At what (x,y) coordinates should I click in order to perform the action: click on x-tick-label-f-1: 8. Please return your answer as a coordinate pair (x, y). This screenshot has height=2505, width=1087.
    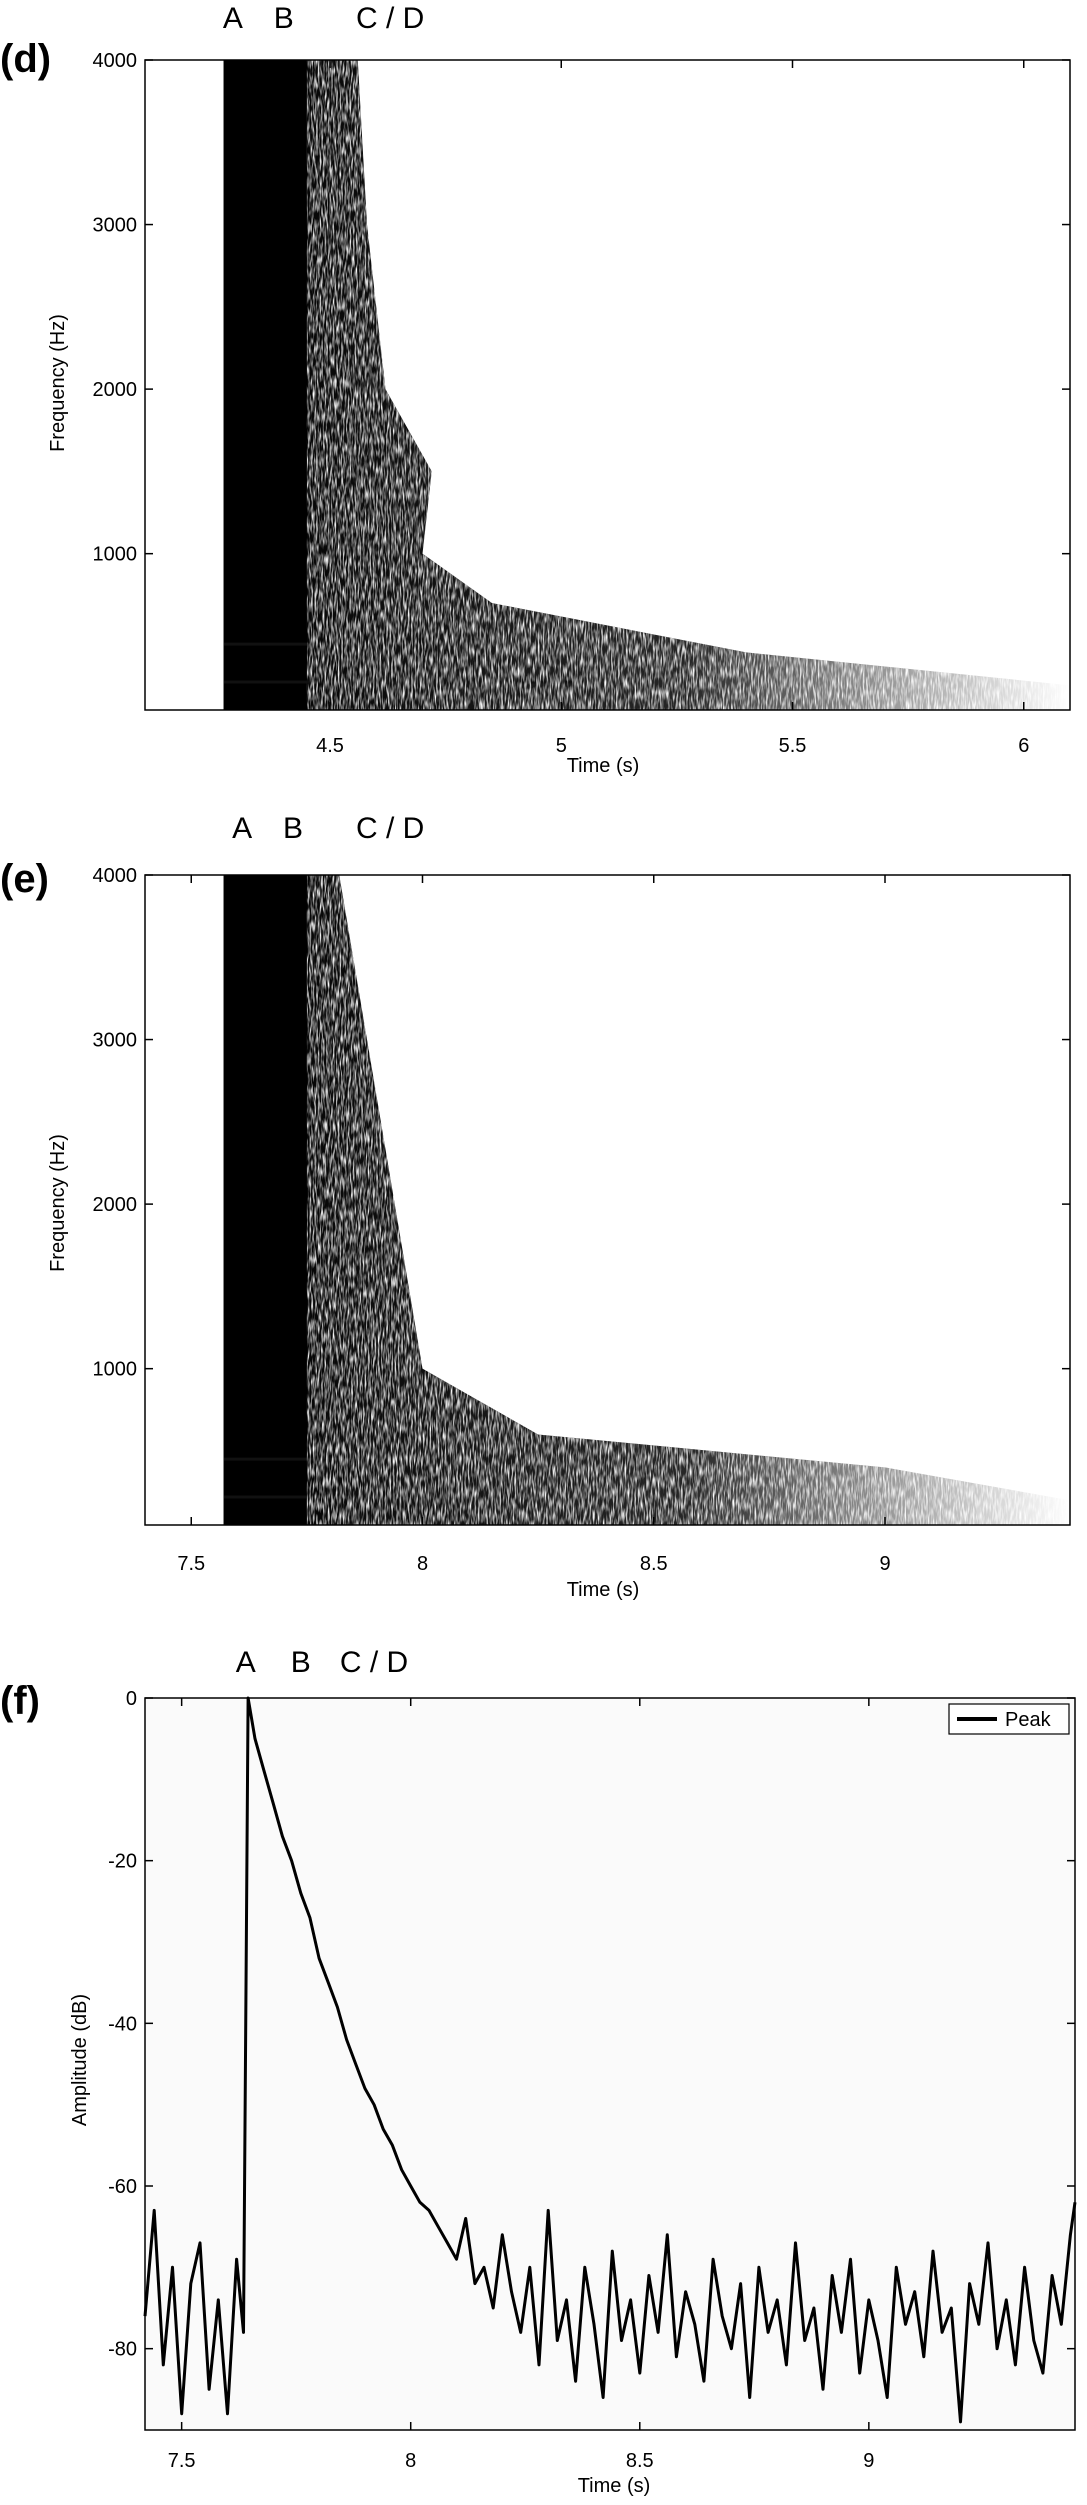
    Looking at the image, I should click on (410, 2461).